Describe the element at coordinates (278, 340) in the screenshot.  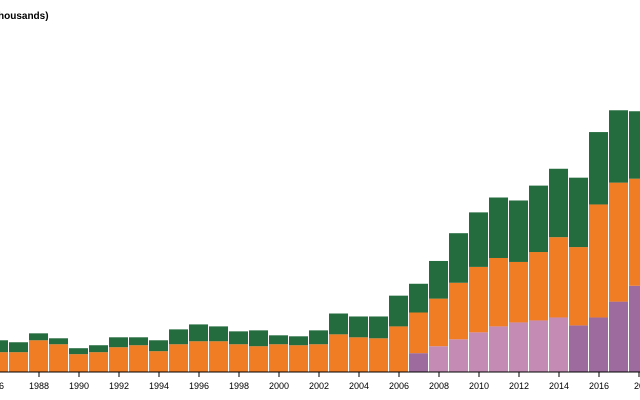
I see `bar-segment-2-2000` at that location.